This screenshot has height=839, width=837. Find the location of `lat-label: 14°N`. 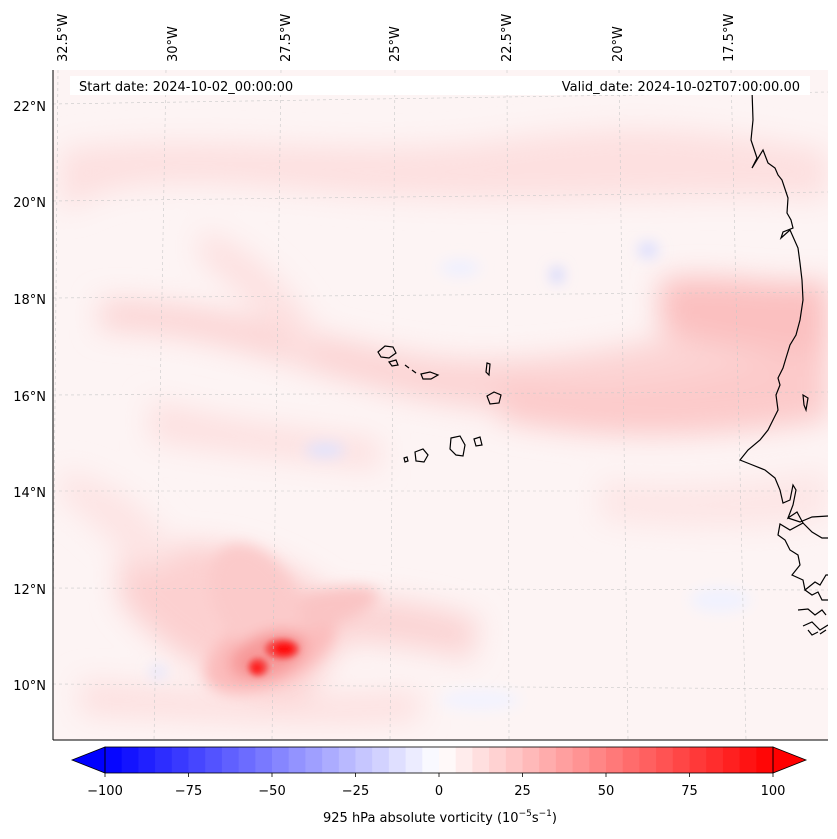

lat-label: 14°N is located at coordinates (29, 493).